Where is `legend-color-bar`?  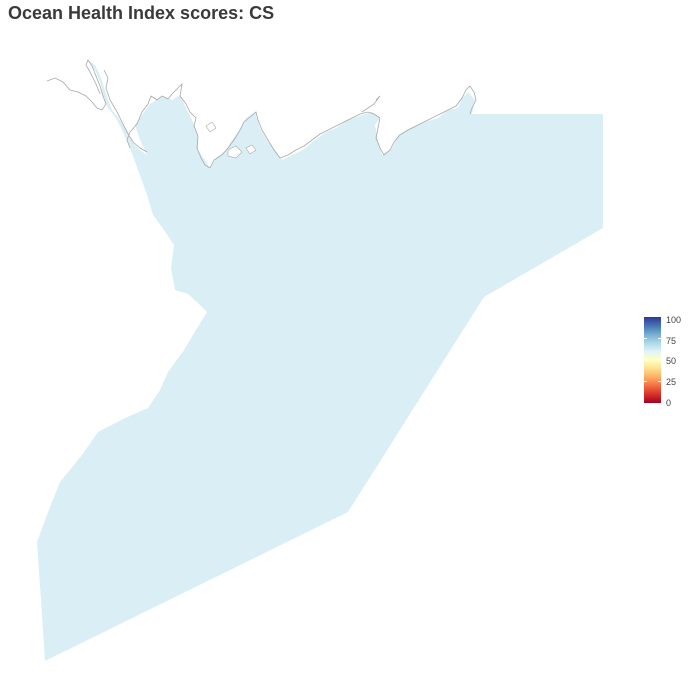
legend-color-bar is located at coordinates (652, 360).